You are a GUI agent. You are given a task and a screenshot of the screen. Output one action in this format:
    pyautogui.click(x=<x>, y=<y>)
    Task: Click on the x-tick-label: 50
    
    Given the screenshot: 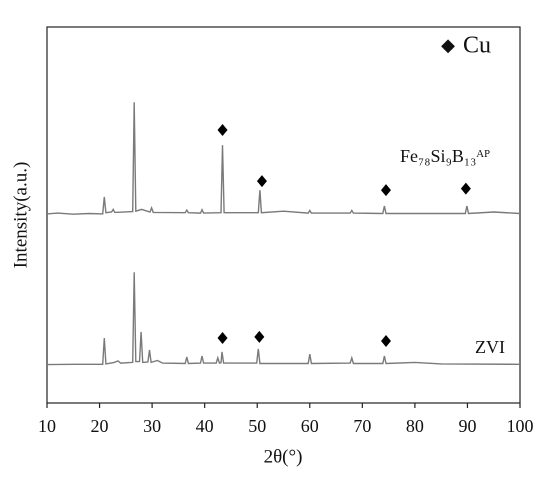 What is the action you would take?
    pyautogui.click(x=257, y=426)
    